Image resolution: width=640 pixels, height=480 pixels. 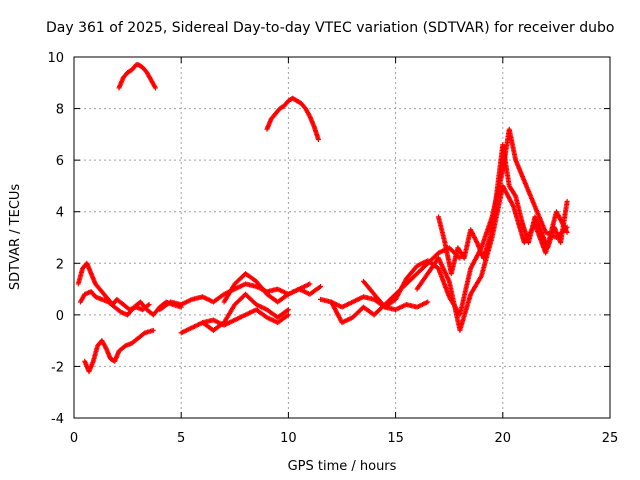 I want to click on x-axis-label: GPS time / hours, so click(x=342, y=466).